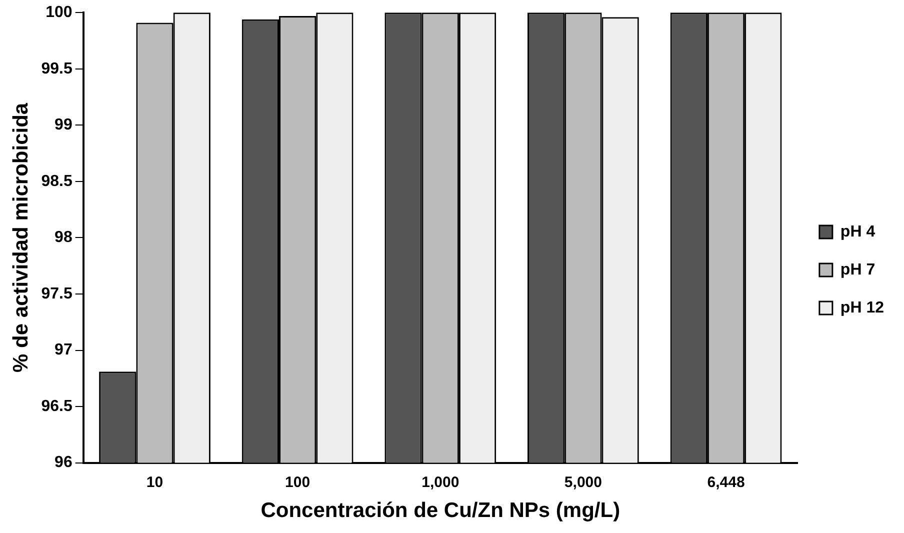 The height and width of the screenshot is (533, 904). Describe the element at coordinates (56, 293) in the screenshot. I see `y-tick-label: 97.5` at that location.